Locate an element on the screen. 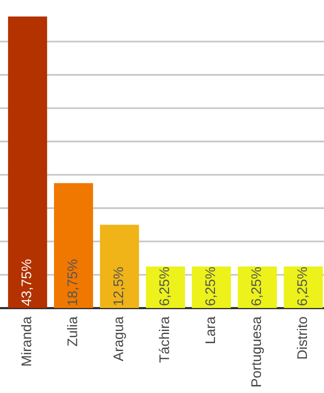  x-tick-label: Aragua is located at coordinates (120, 339).